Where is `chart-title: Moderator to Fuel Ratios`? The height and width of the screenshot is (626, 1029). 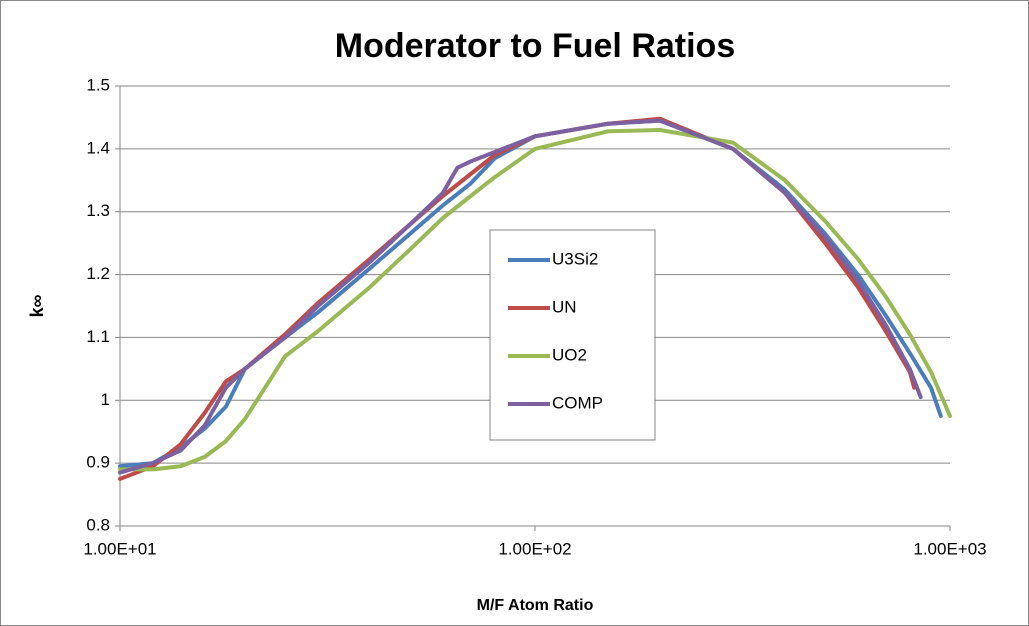 chart-title: Moderator to Fuel Ratios is located at coordinates (535, 46).